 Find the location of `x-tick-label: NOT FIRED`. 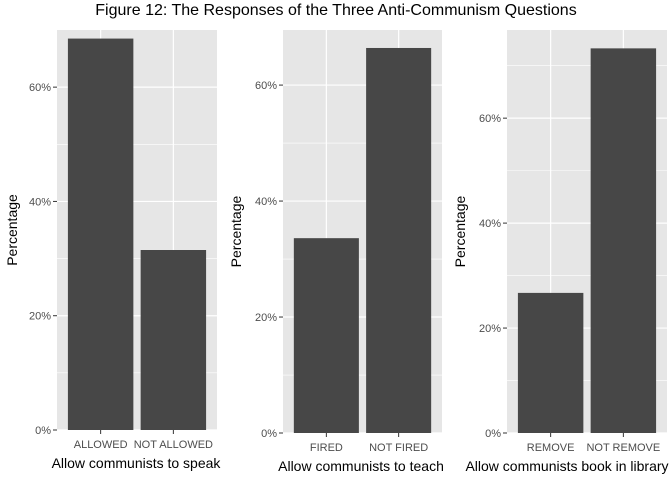

x-tick-label: NOT FIRED is located at coordinates (398, 448).